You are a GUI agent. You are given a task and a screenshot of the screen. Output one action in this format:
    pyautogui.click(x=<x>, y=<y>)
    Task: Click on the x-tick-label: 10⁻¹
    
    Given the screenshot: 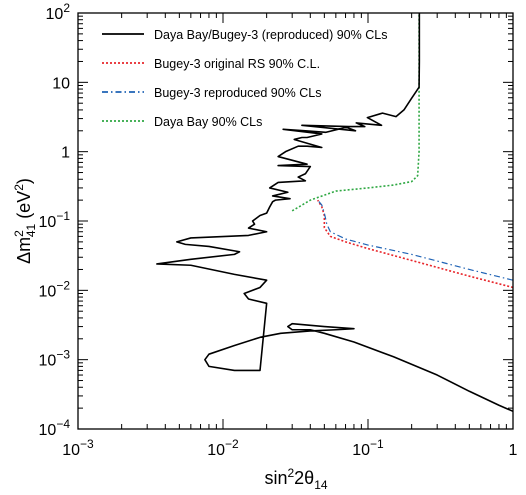 What is the action you would take?
    pyautogui.click(x=368, y=448)
    